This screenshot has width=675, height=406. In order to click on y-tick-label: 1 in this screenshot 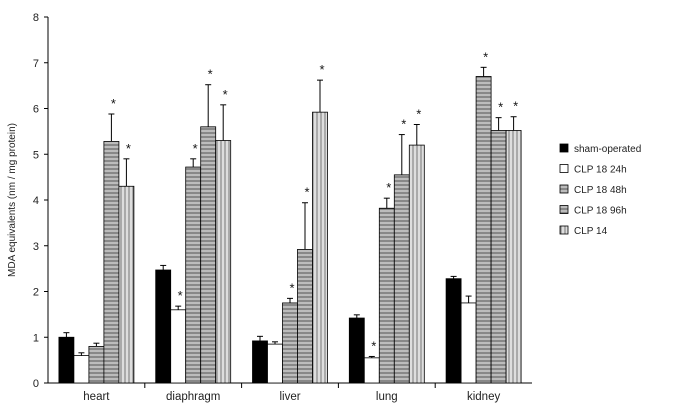, I will do `click(36, 338)`.